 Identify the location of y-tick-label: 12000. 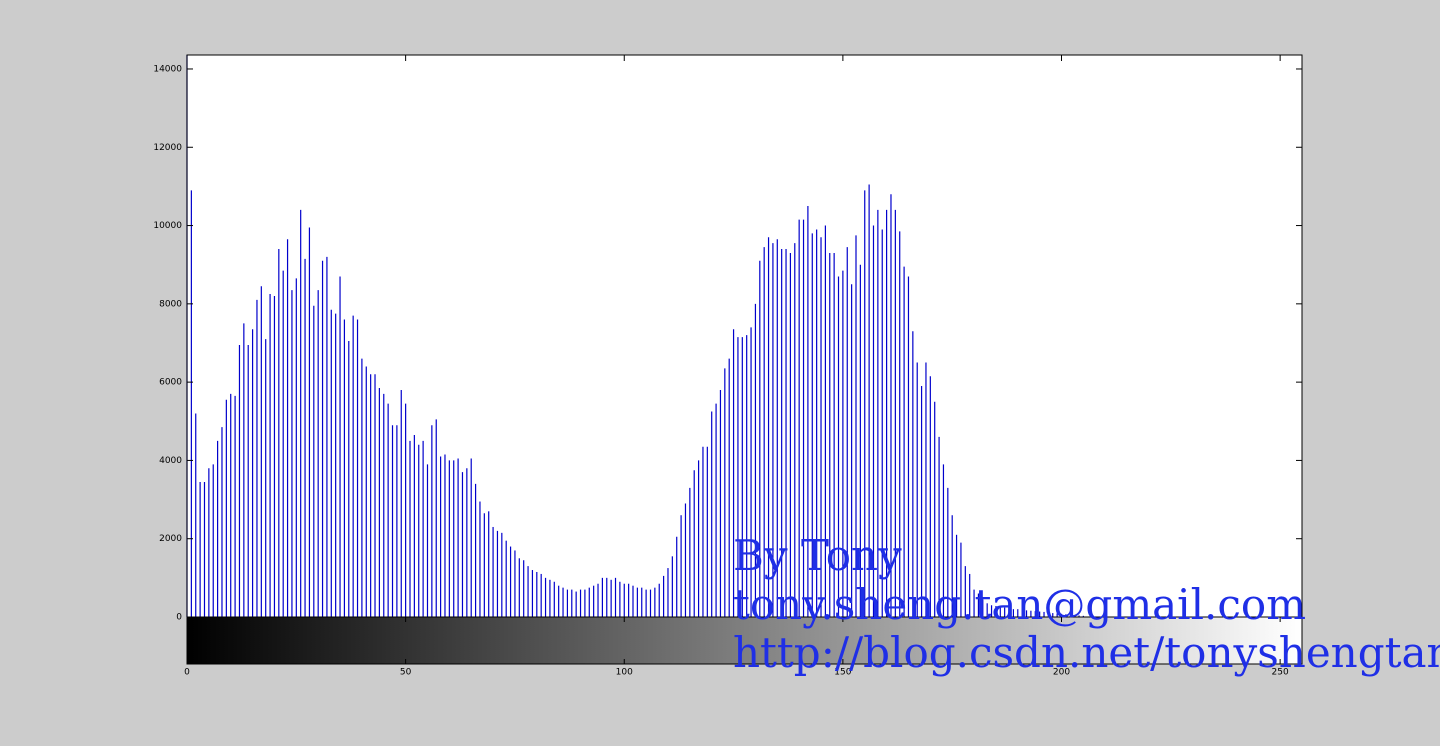
(167, 148).